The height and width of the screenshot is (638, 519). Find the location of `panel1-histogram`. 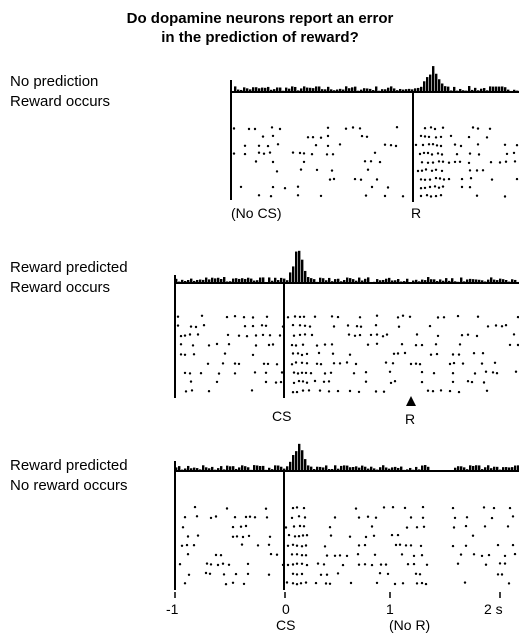

panel1-histogram is located at coordinates (374, 134).